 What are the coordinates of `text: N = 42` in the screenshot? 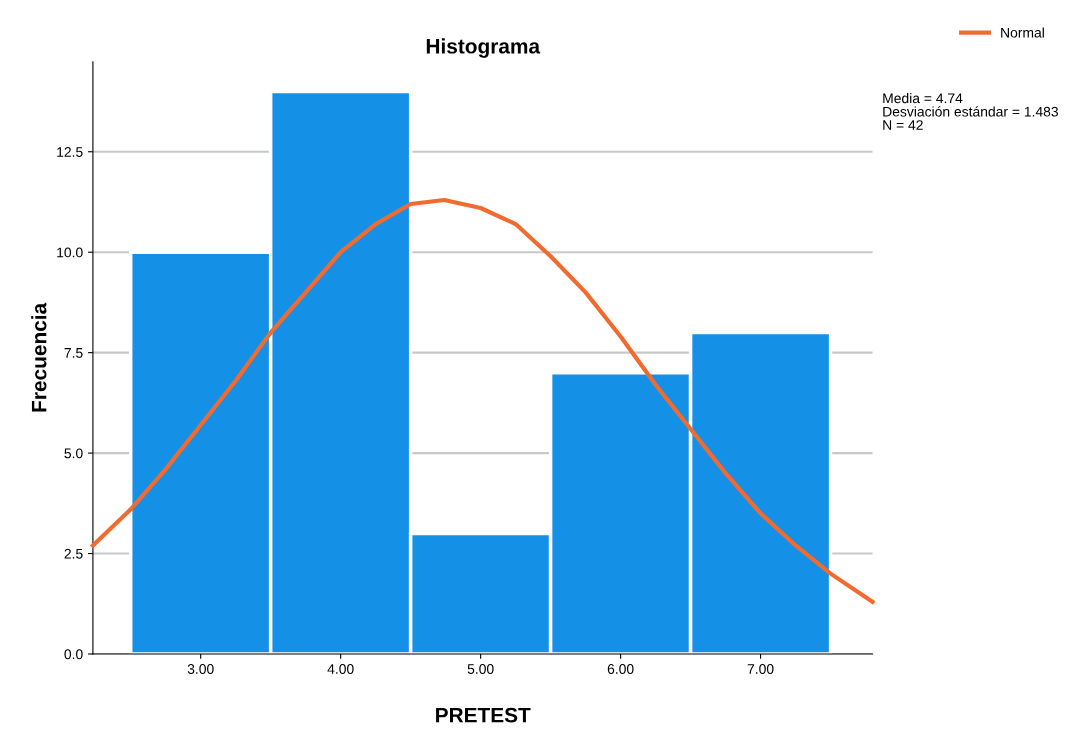 It's located at (903, 125).